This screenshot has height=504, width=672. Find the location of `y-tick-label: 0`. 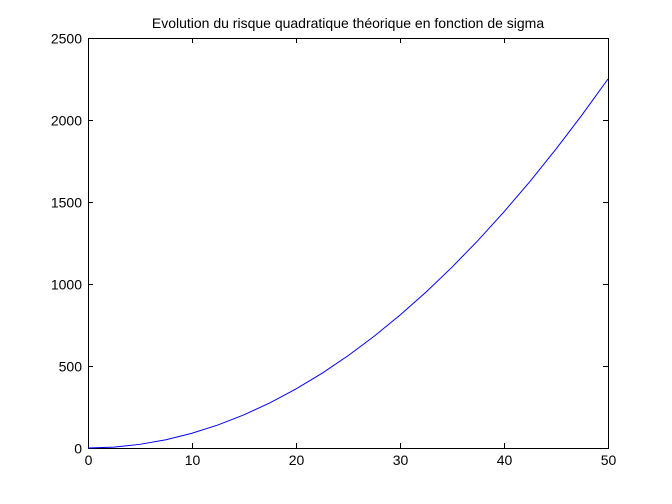

y-tick-label: 0 is located at coordinates (78, 449).